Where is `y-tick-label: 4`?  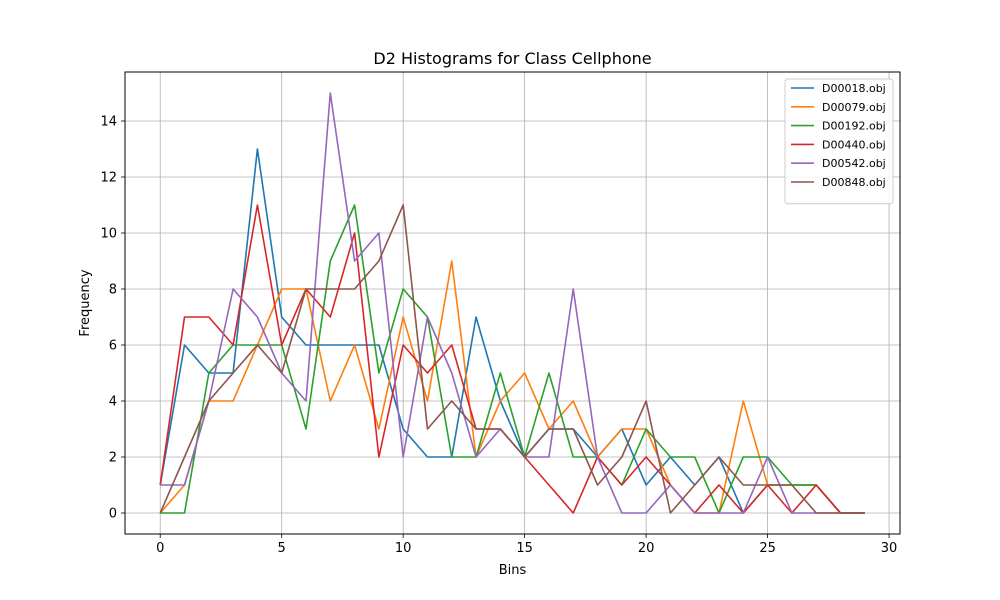 y-tick-label: 4 is located at coordinates (113, 402).